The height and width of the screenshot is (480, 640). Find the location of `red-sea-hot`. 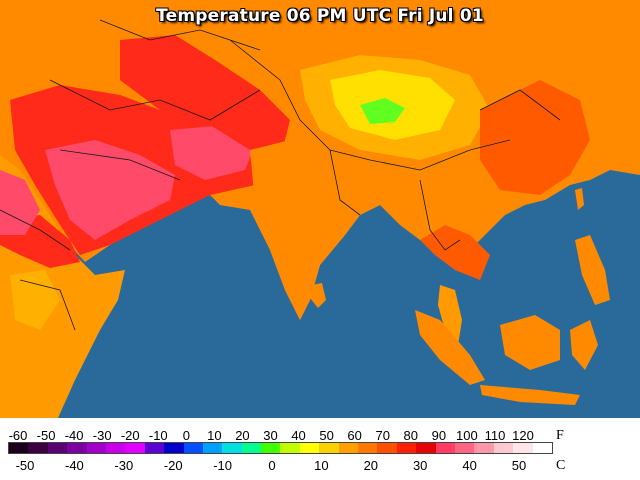

red-sea-hot is located at coordinates (20, 202).